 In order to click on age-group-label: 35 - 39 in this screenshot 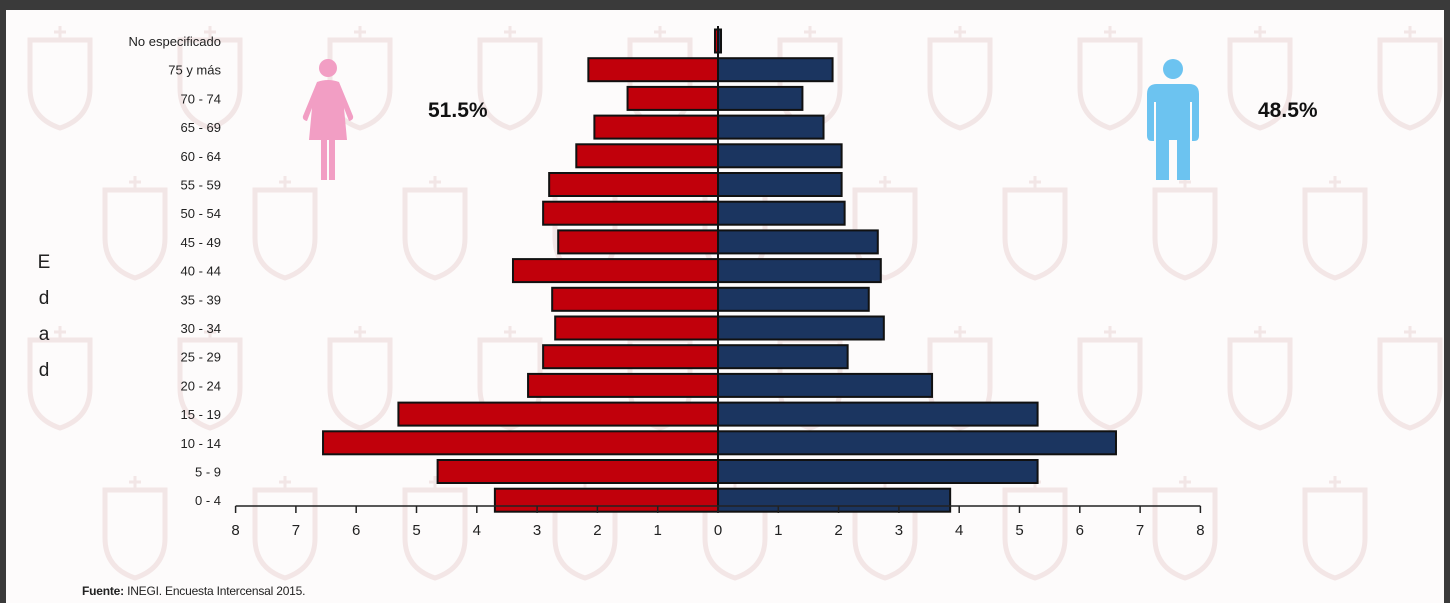, I will do `click(201, 299)`.